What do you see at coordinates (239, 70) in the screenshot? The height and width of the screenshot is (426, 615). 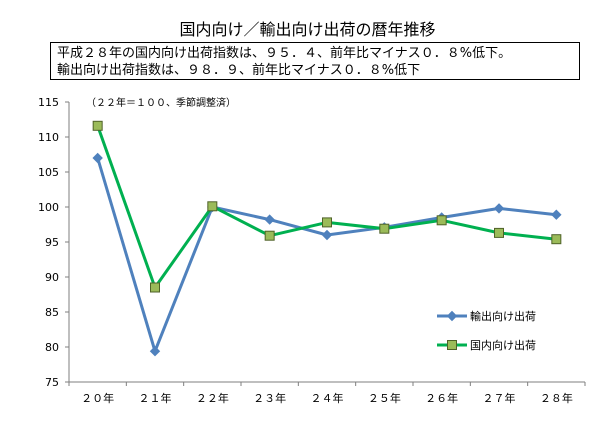 I see `summary-note-line-2: 輸出向け出荷指数は、９８．９、前年比マイナス０．８%低下` at bounding box center [239, 70].